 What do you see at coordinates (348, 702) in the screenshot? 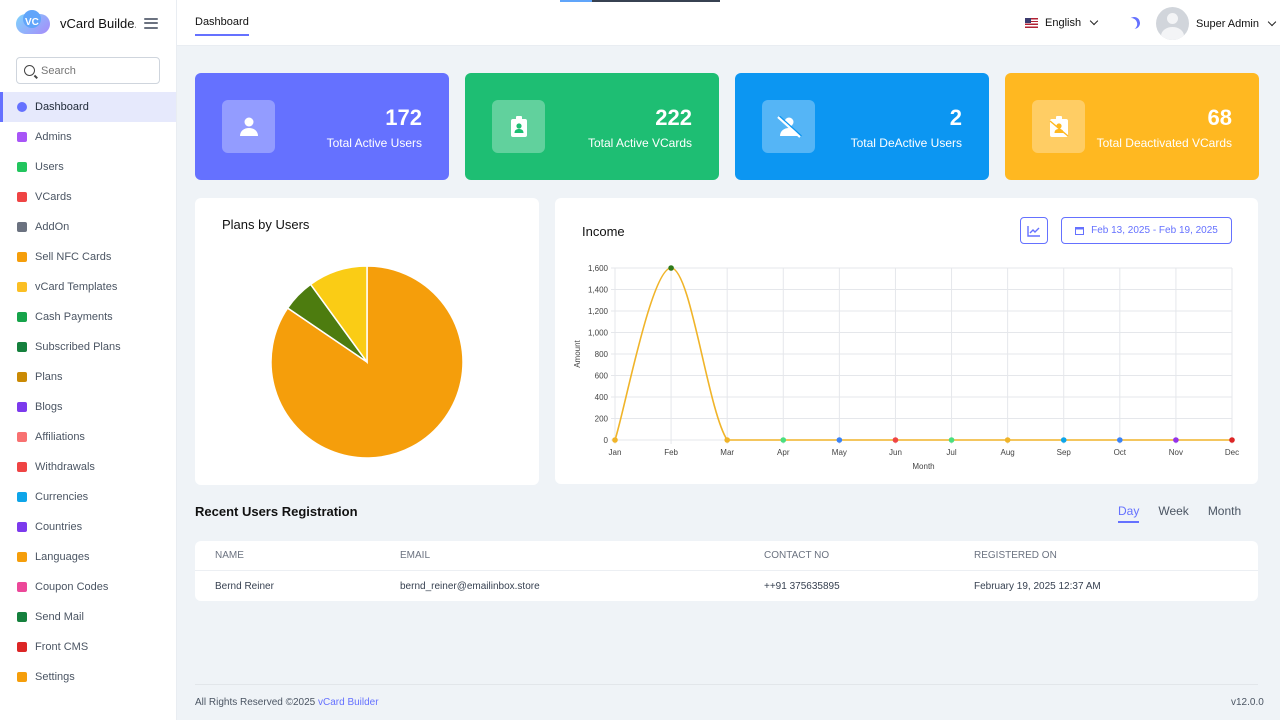
I see `footer-link: vCard Builder` at bounding box center [348, 702].